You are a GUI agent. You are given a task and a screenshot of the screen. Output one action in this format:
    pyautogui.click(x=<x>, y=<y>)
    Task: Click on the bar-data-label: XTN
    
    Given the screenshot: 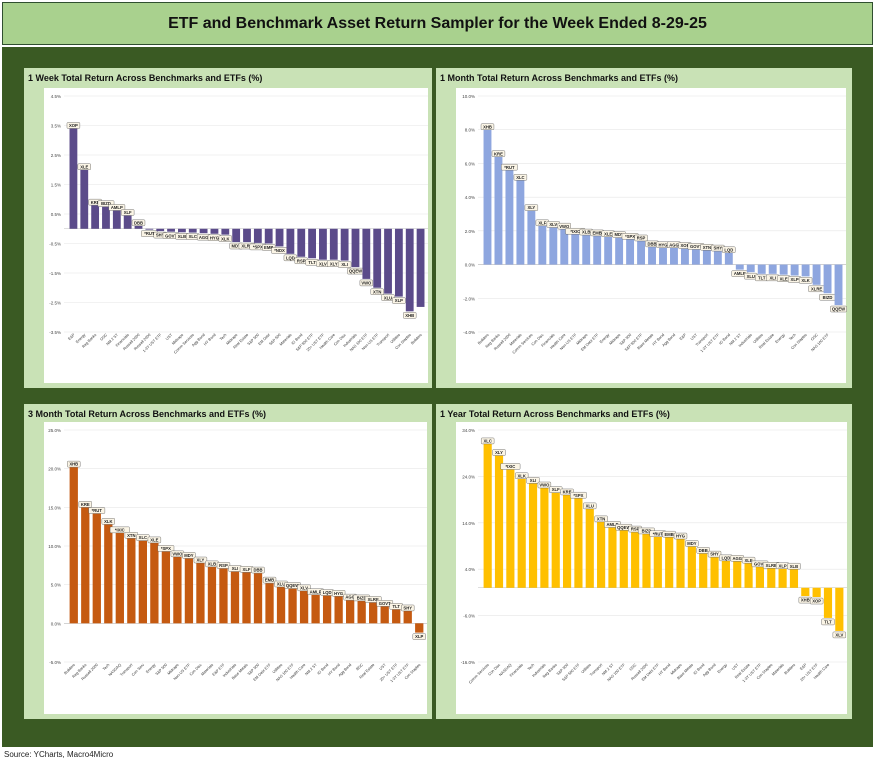 What is the action you would take?
    pyautogui.click(x=377, y=291)
    